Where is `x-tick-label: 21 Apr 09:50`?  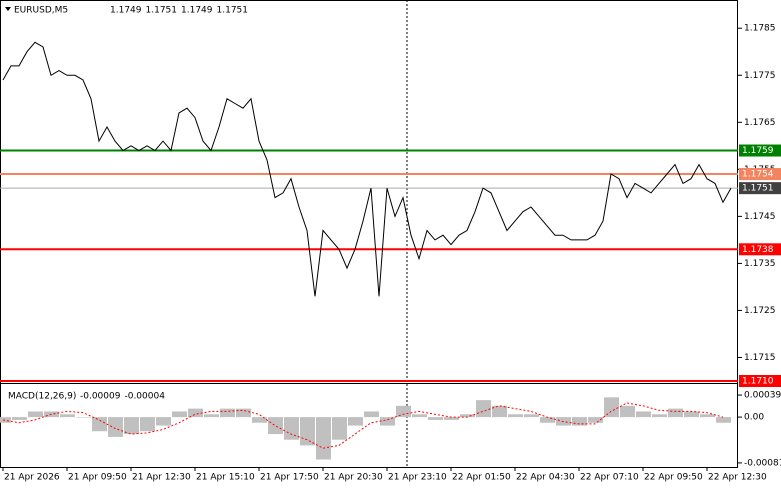
x-tick-label: 21 Apr 09:50 is located at coordinates (97, 478).